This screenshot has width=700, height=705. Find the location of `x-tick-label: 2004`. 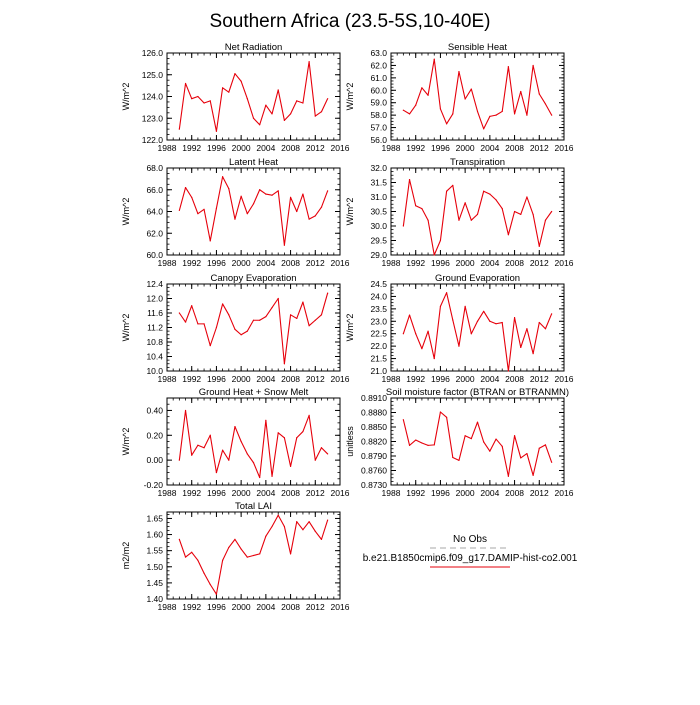

x-tick-label: 2004 is located at coordinates (265, 493).